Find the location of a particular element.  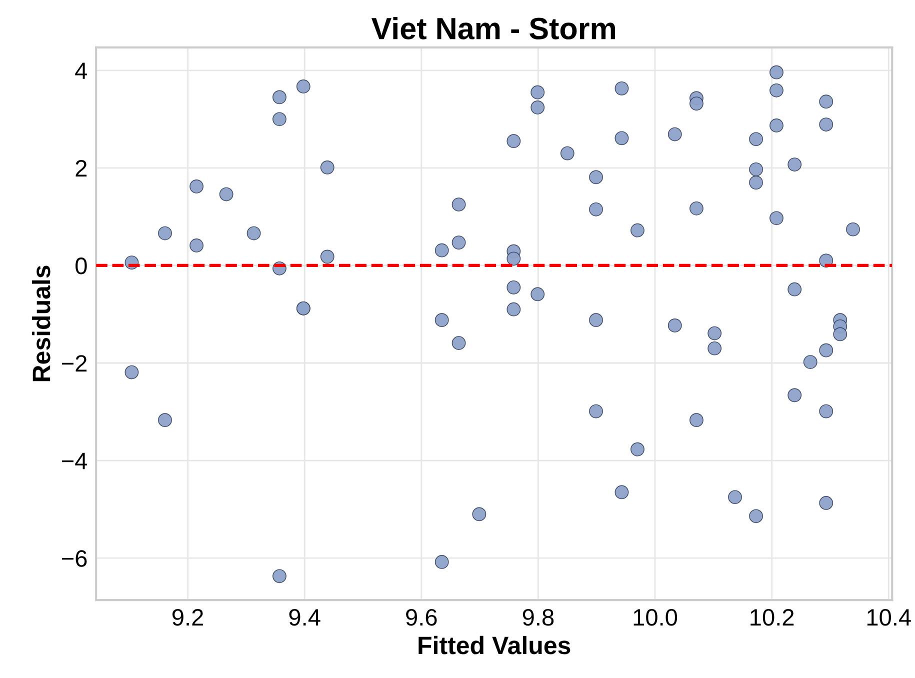

y-tick-label: −4 is located at coordinates (75, 461).